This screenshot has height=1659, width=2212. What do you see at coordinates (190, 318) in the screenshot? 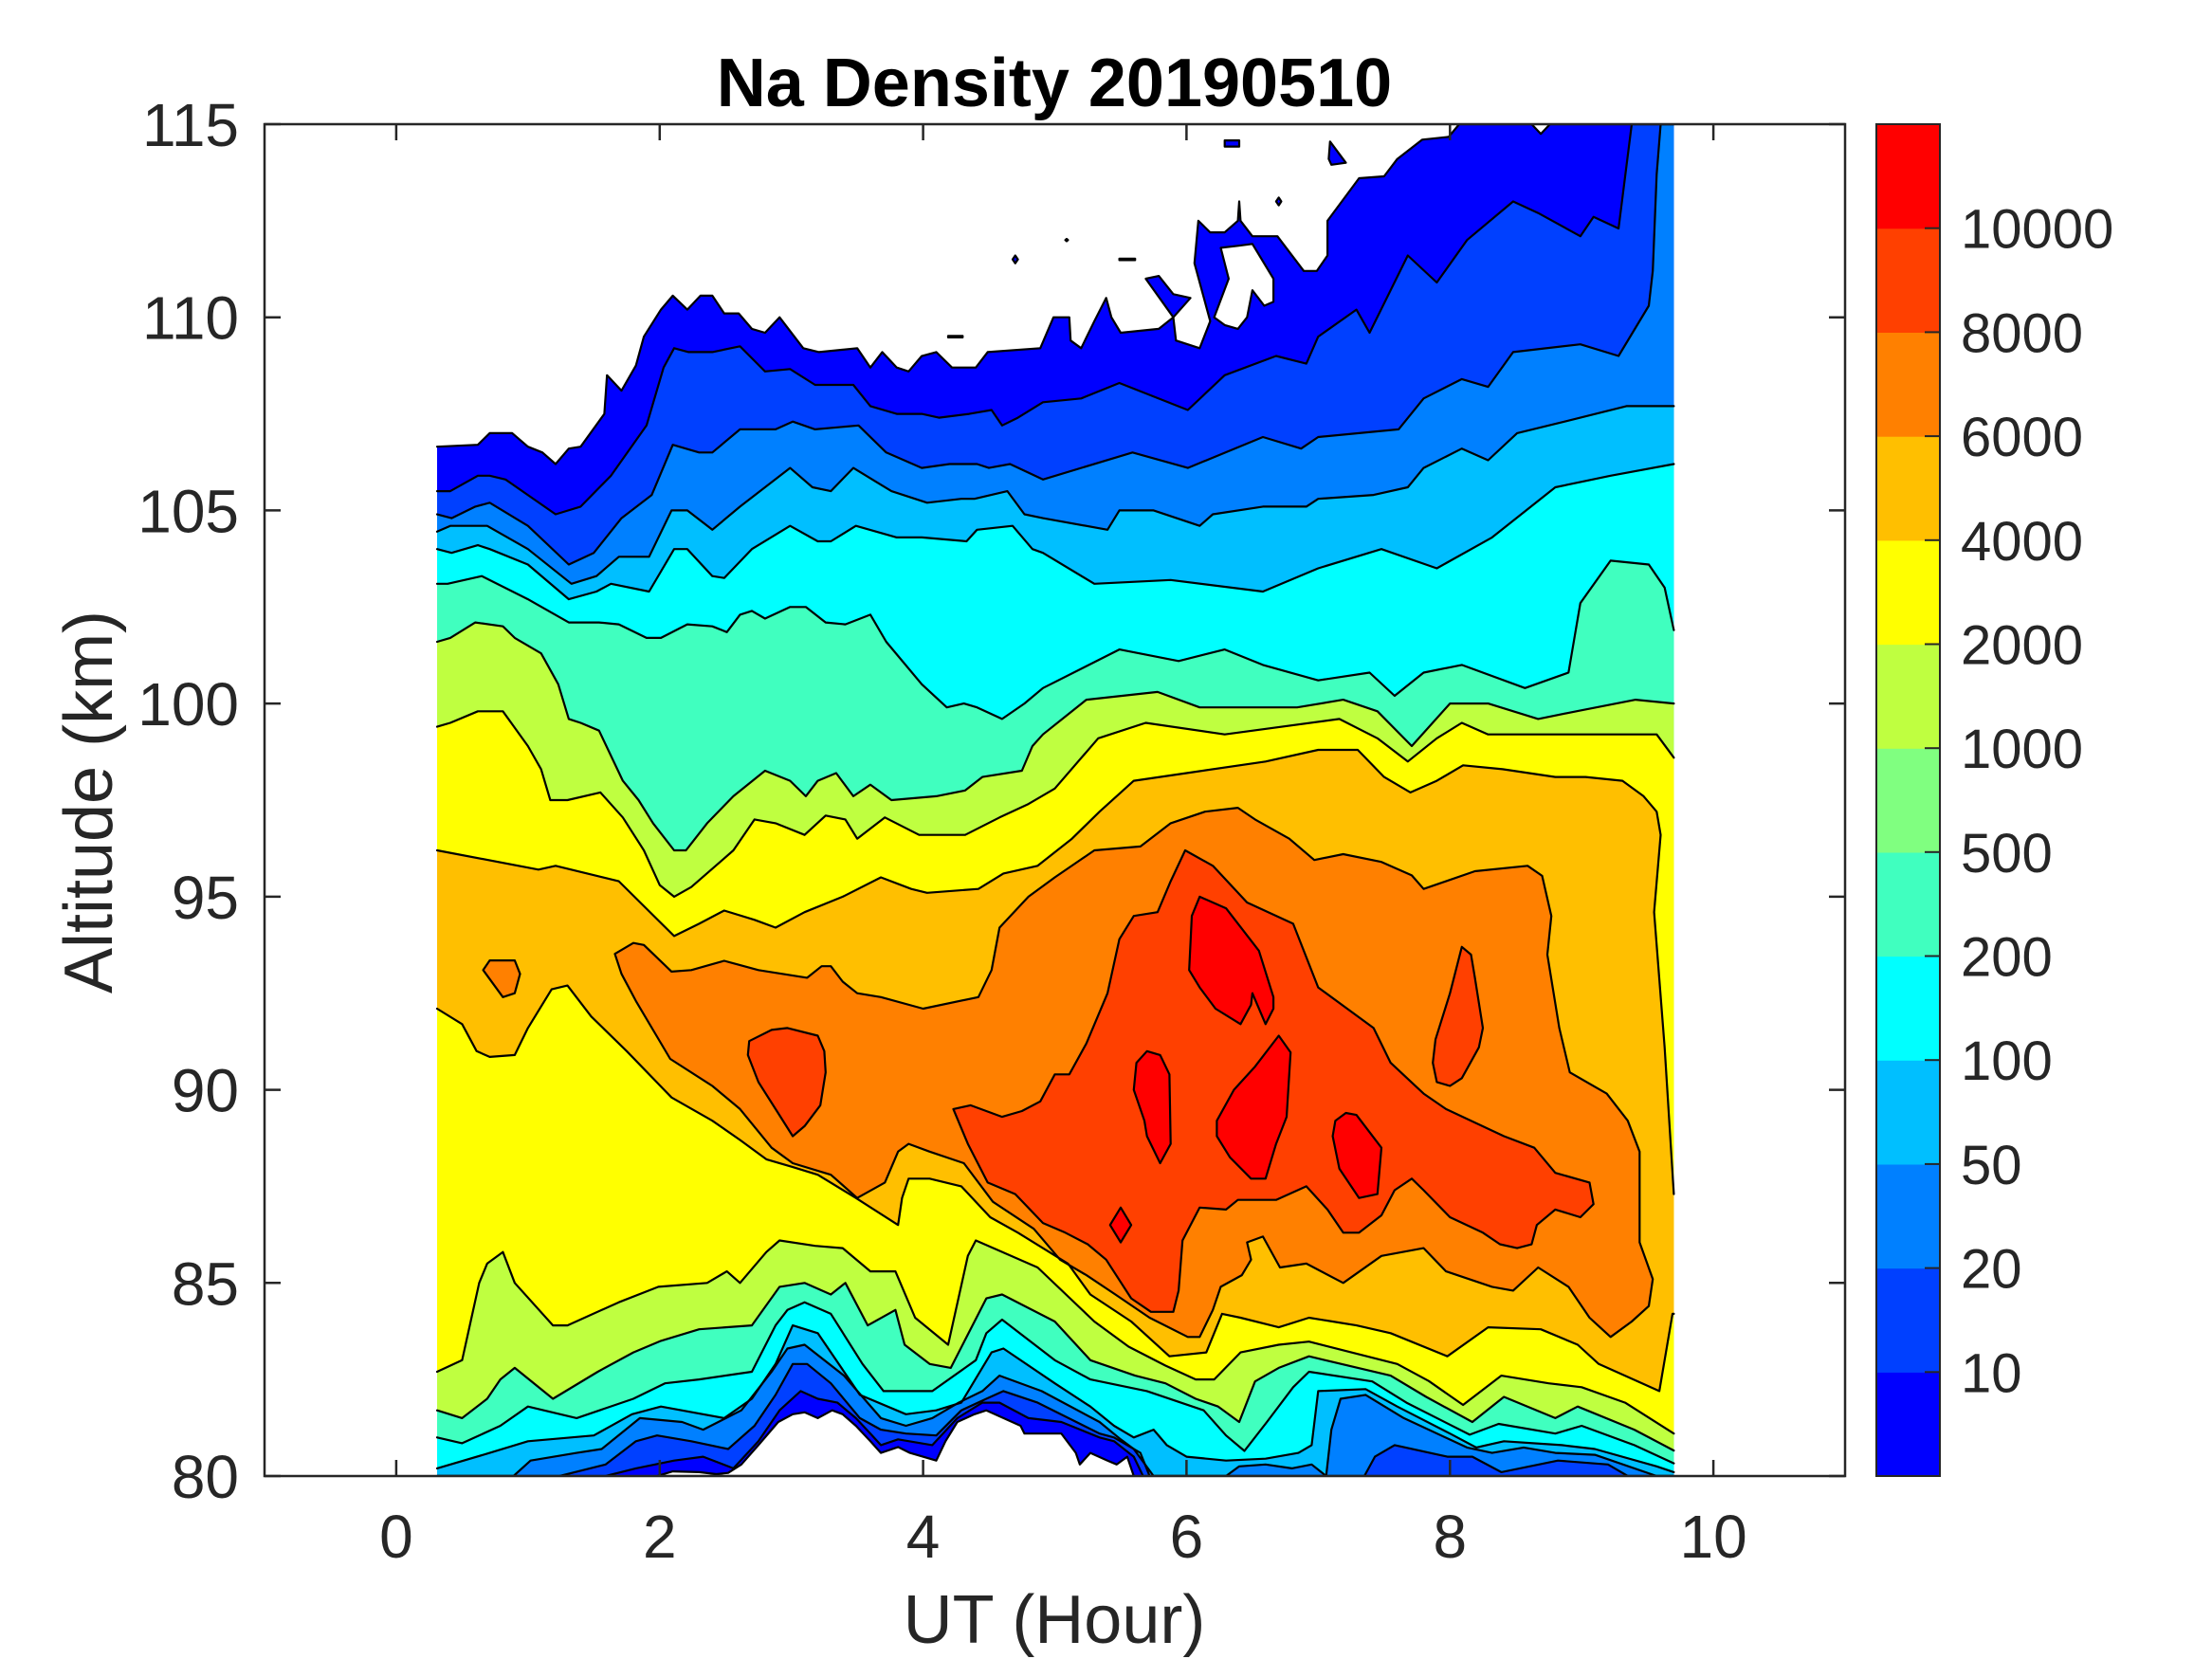
I see `y-tick-label: 110` at bounding box center [190, 318].